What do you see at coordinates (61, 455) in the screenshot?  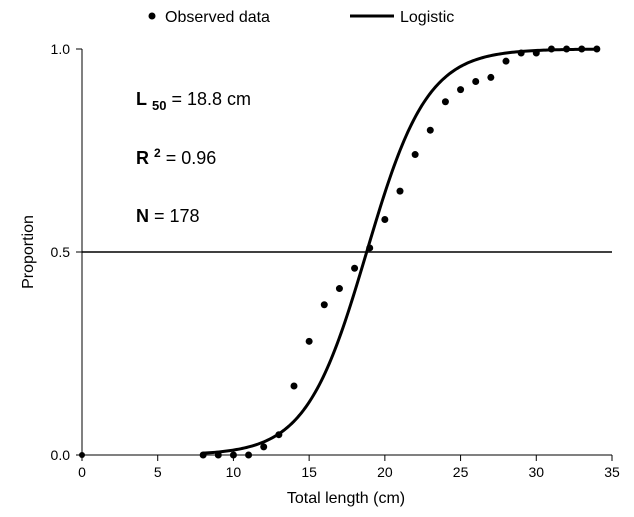 I see `y-tick-label: 0.0` at bounding box center [61, 455].